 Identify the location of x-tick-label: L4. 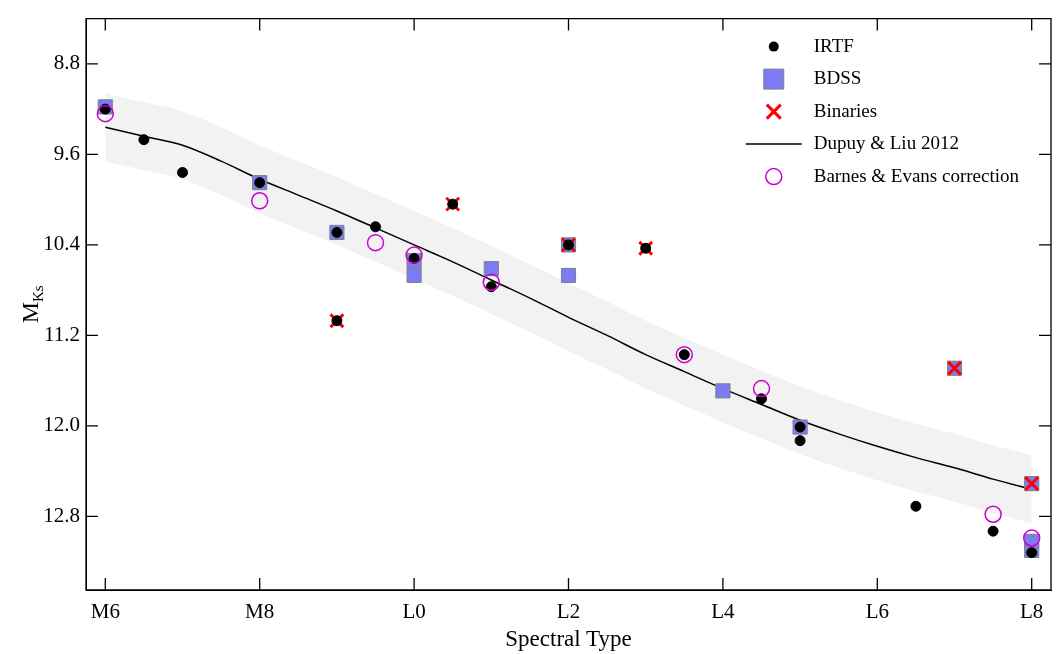
(723, 611).